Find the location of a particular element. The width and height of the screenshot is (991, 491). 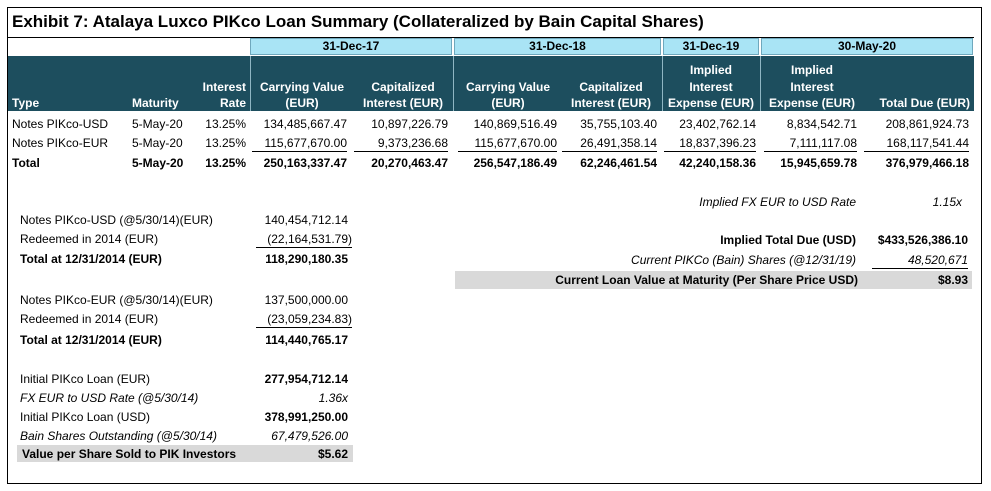

row-ci18: 26,491,358.14 is located at coordinates (609, 144).